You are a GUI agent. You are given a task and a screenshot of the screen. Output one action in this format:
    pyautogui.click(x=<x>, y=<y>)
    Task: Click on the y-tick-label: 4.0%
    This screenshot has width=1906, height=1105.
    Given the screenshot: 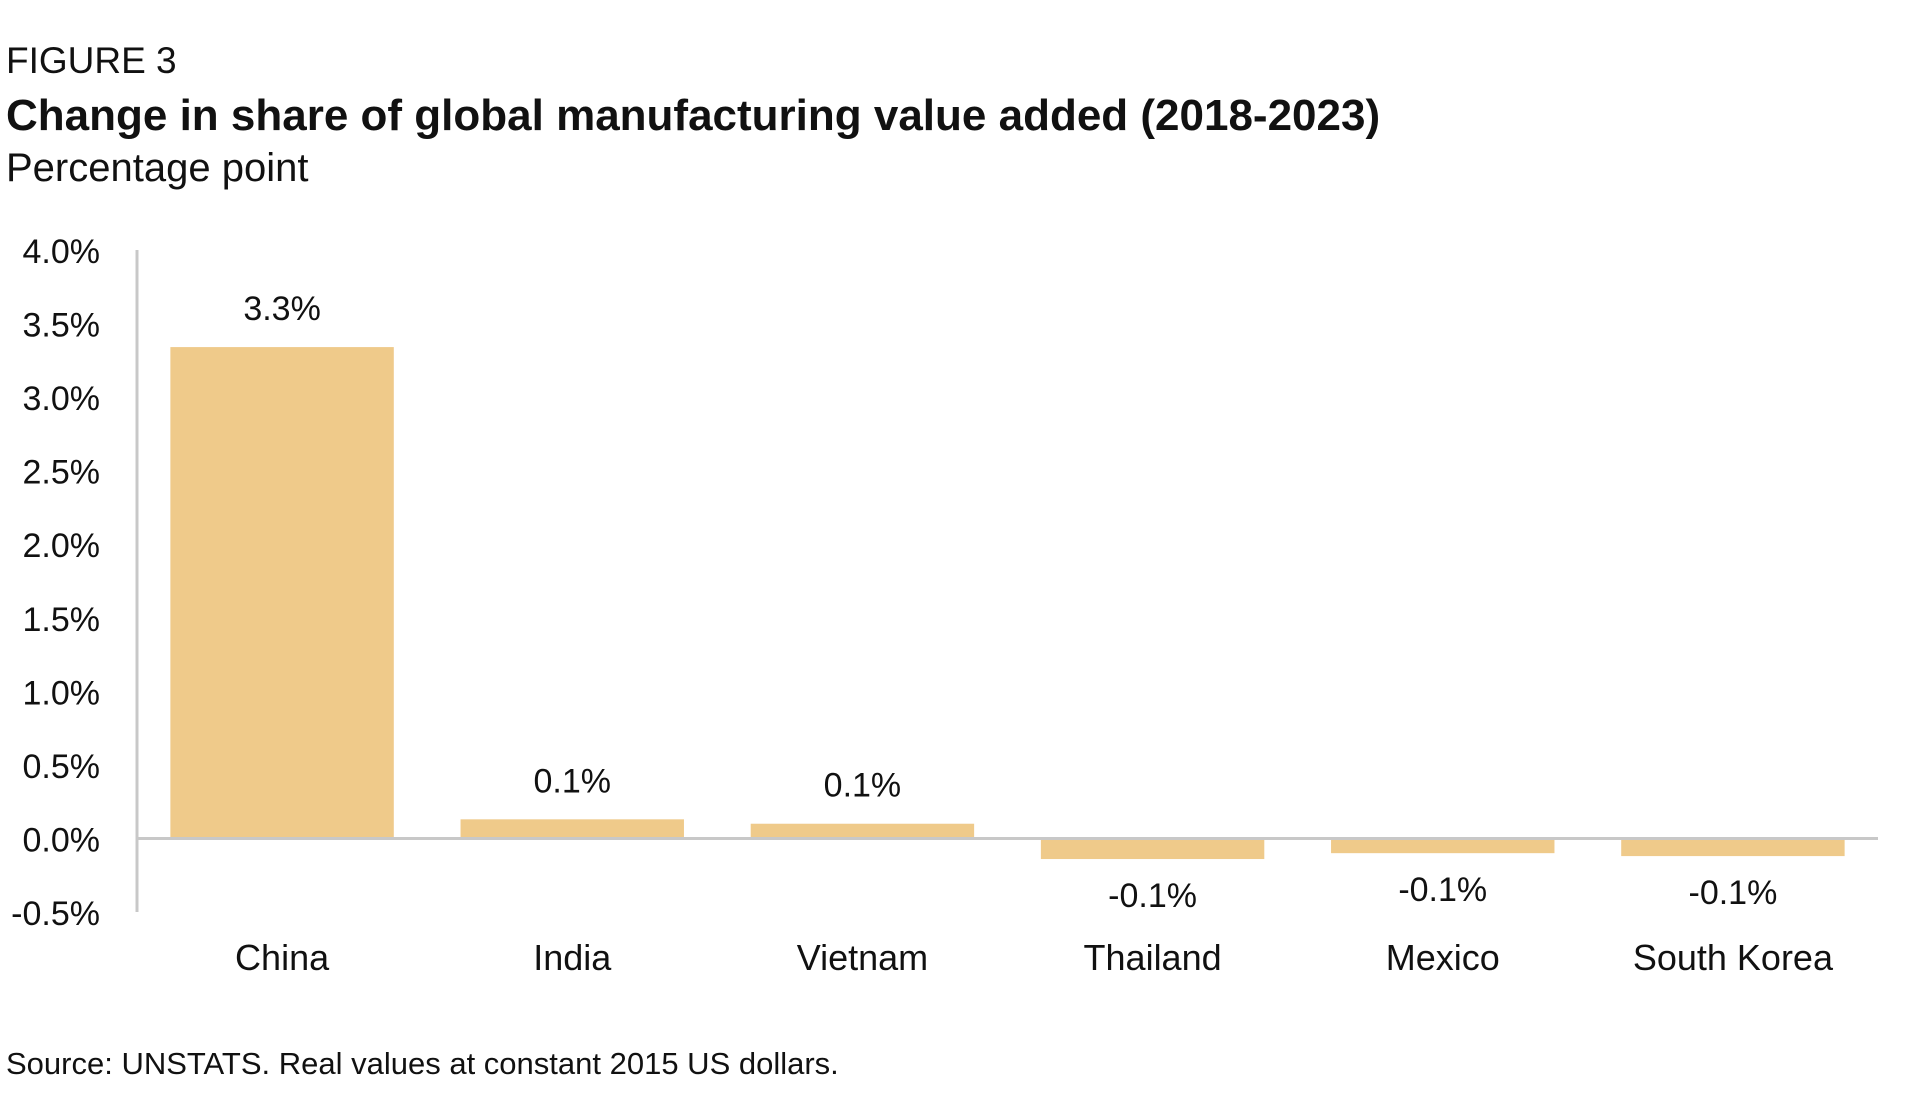 What is the action you would take?
    pyautogui.click(x=62, y=252)
    